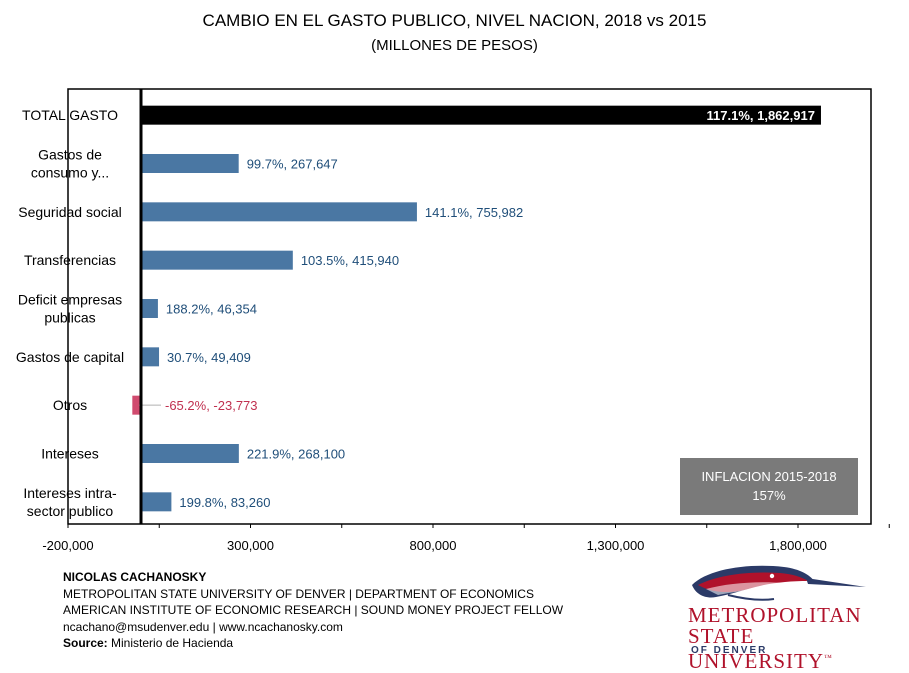 The height and width of the screenshot is (673, 909). Describe the element at coordinates (433, 545) in the screenshot. I see `x-tick-label: 800,000` at that location.